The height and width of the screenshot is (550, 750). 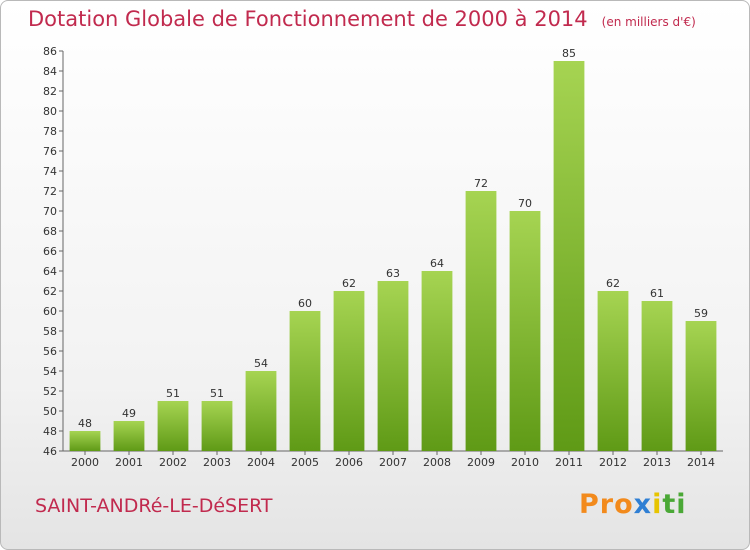 What do you see at coordinates (701, 313) in the screenshot?
I see `bar-value-label: 59` at bounding box center [701, 313].